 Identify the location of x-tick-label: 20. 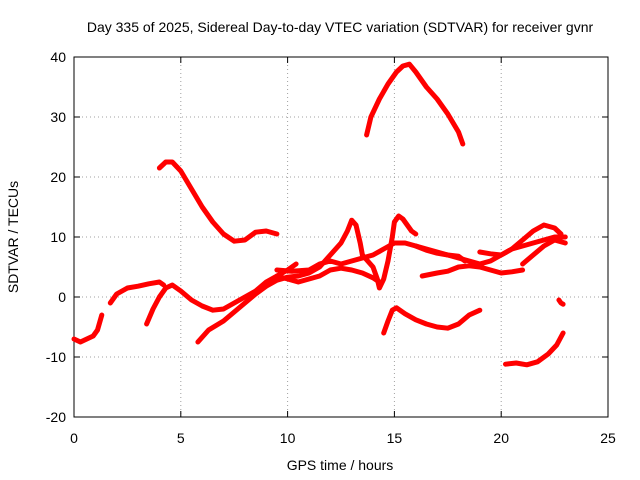
(501, 438).